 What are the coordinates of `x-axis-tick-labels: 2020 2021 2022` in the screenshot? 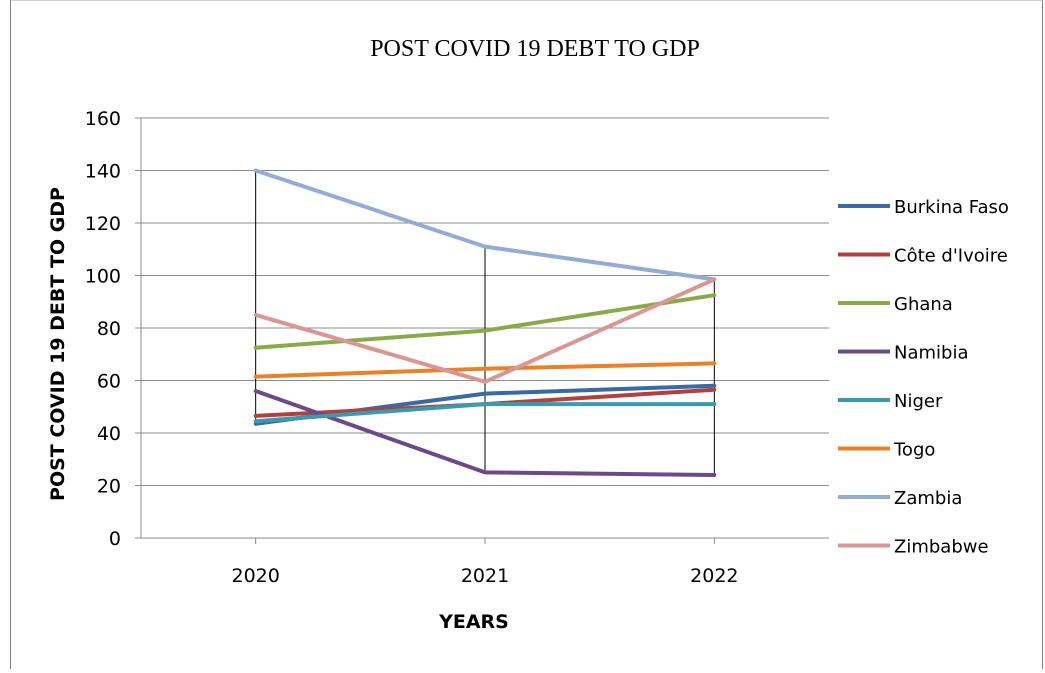 It's located at (484, 576).